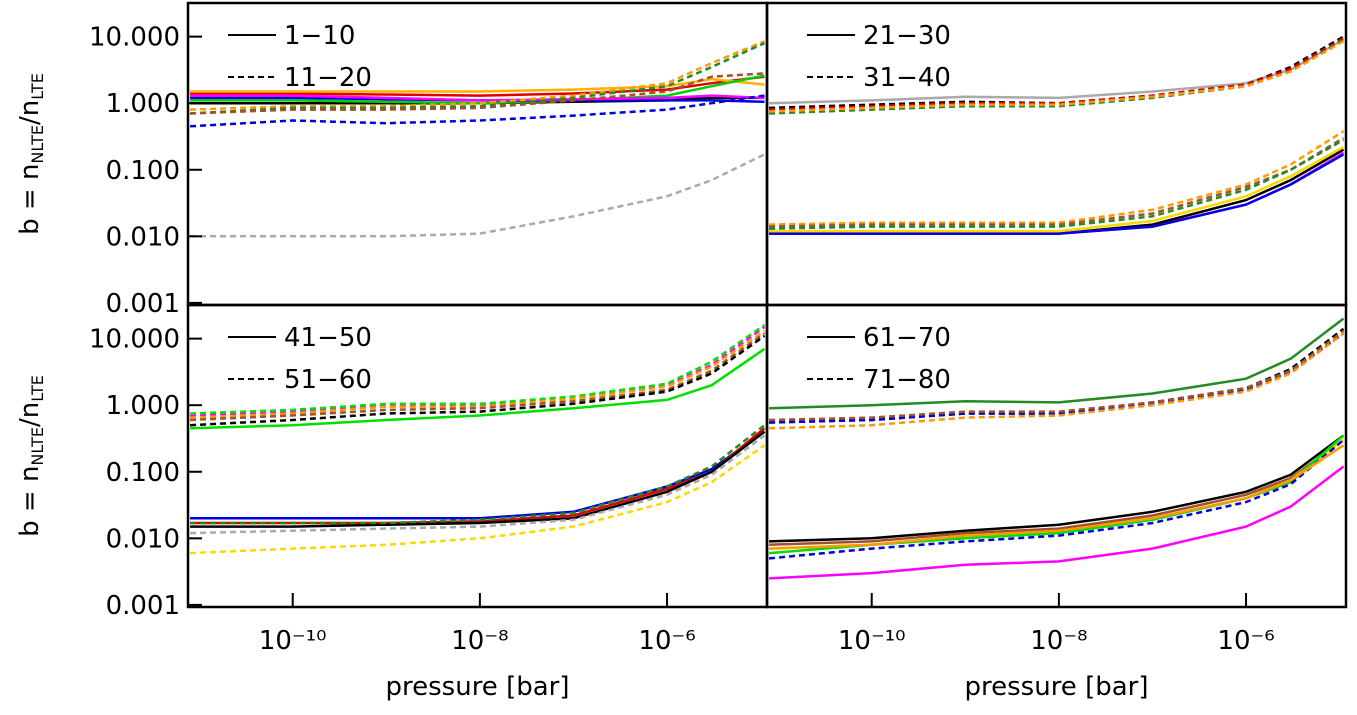 Image resolution: width=1357 pixels, height=715 pixels. I want to click on legend-label: 51−60, so click(328, 380).